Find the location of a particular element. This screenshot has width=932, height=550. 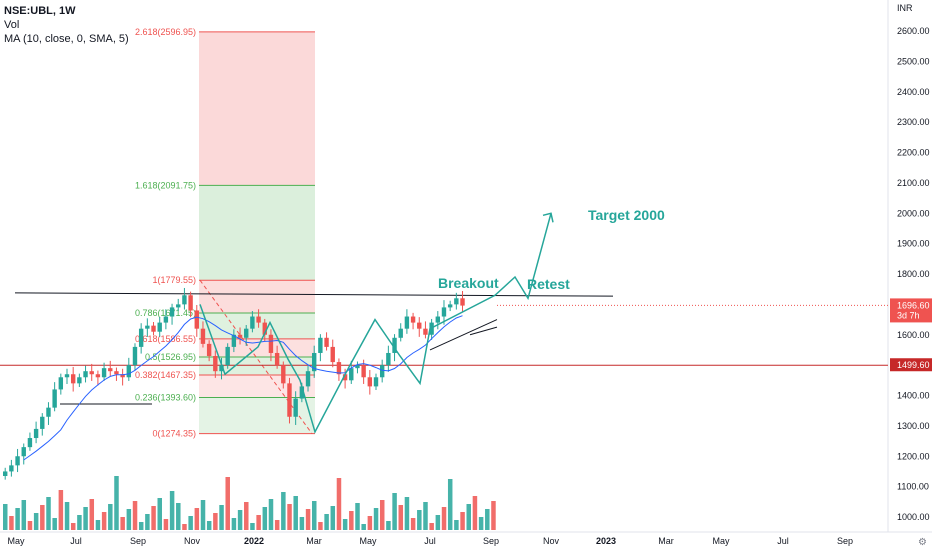

fib-level-label: 2.618(2596.95) is located at coordinates (165, 32).